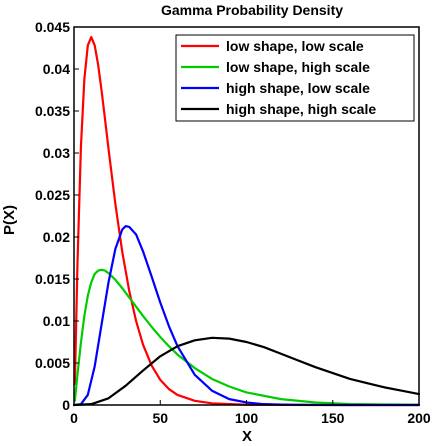 The image size is (432, 446). What do you see at coordinates (298, 88) in the screenshot?
I see `legend-entry-label: high shape, low scale` at bounding box center [298, 88].